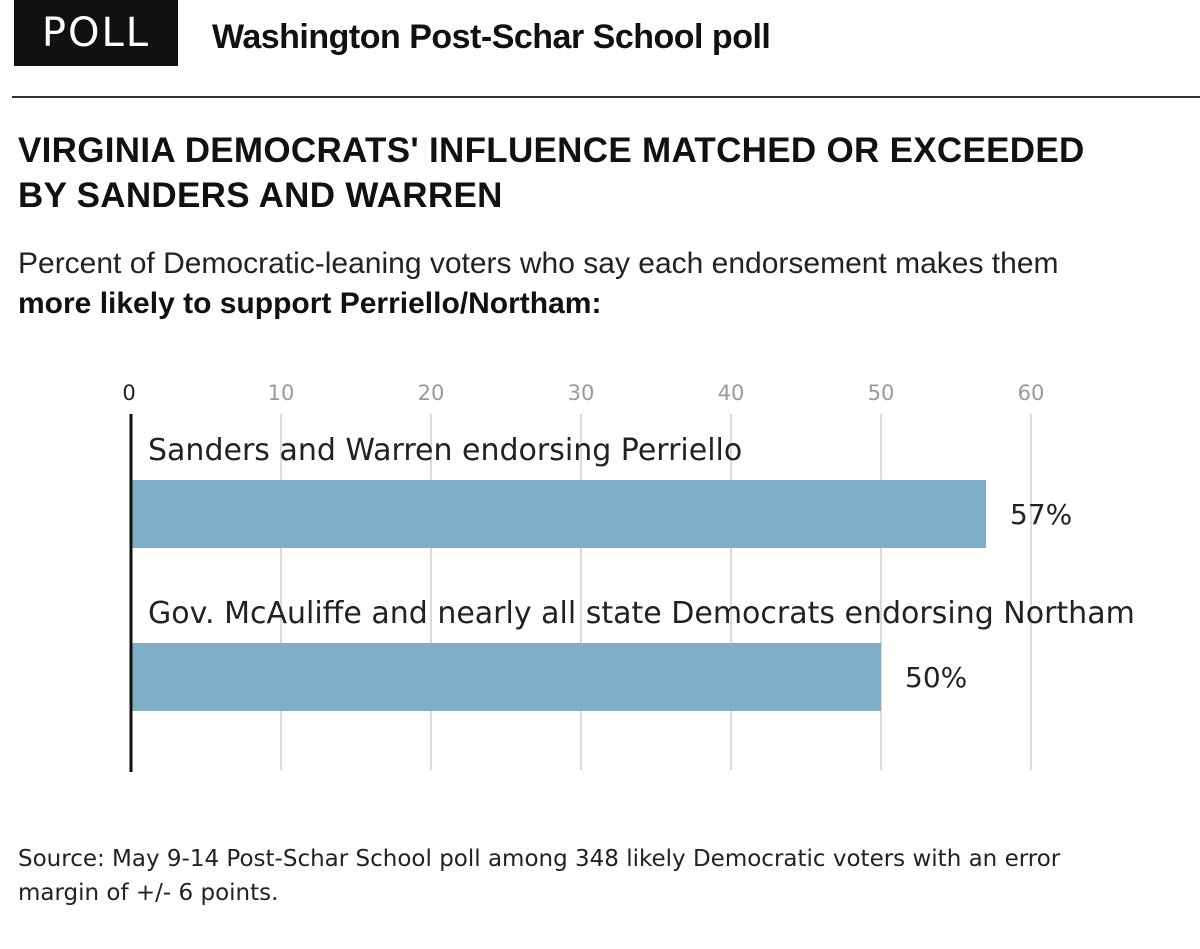 Image resolution: width=1200 pixels, height=949 pixels. I want to click on category-label-1: Sanders and Warren endorsing Perriello, so click(445, 450).